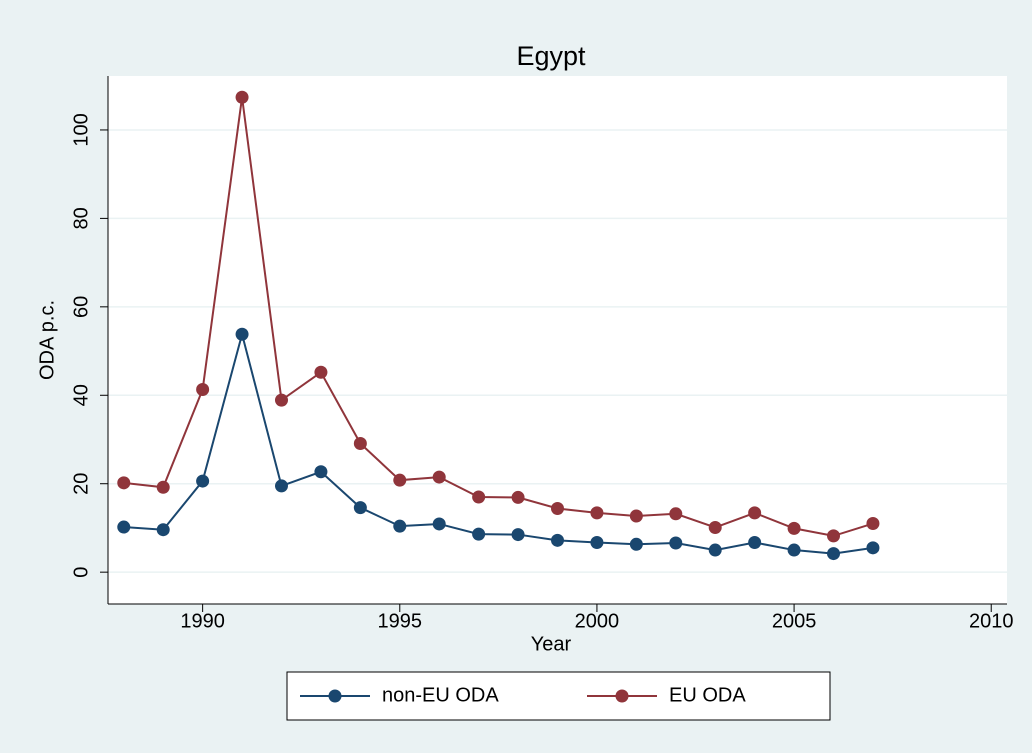 The height and width of the screenshot is (753, 1032). What do you see at coordinates (81, 129) in the screenshot?
I see `y-tick-label: 100` at bounding box center [81, 129].